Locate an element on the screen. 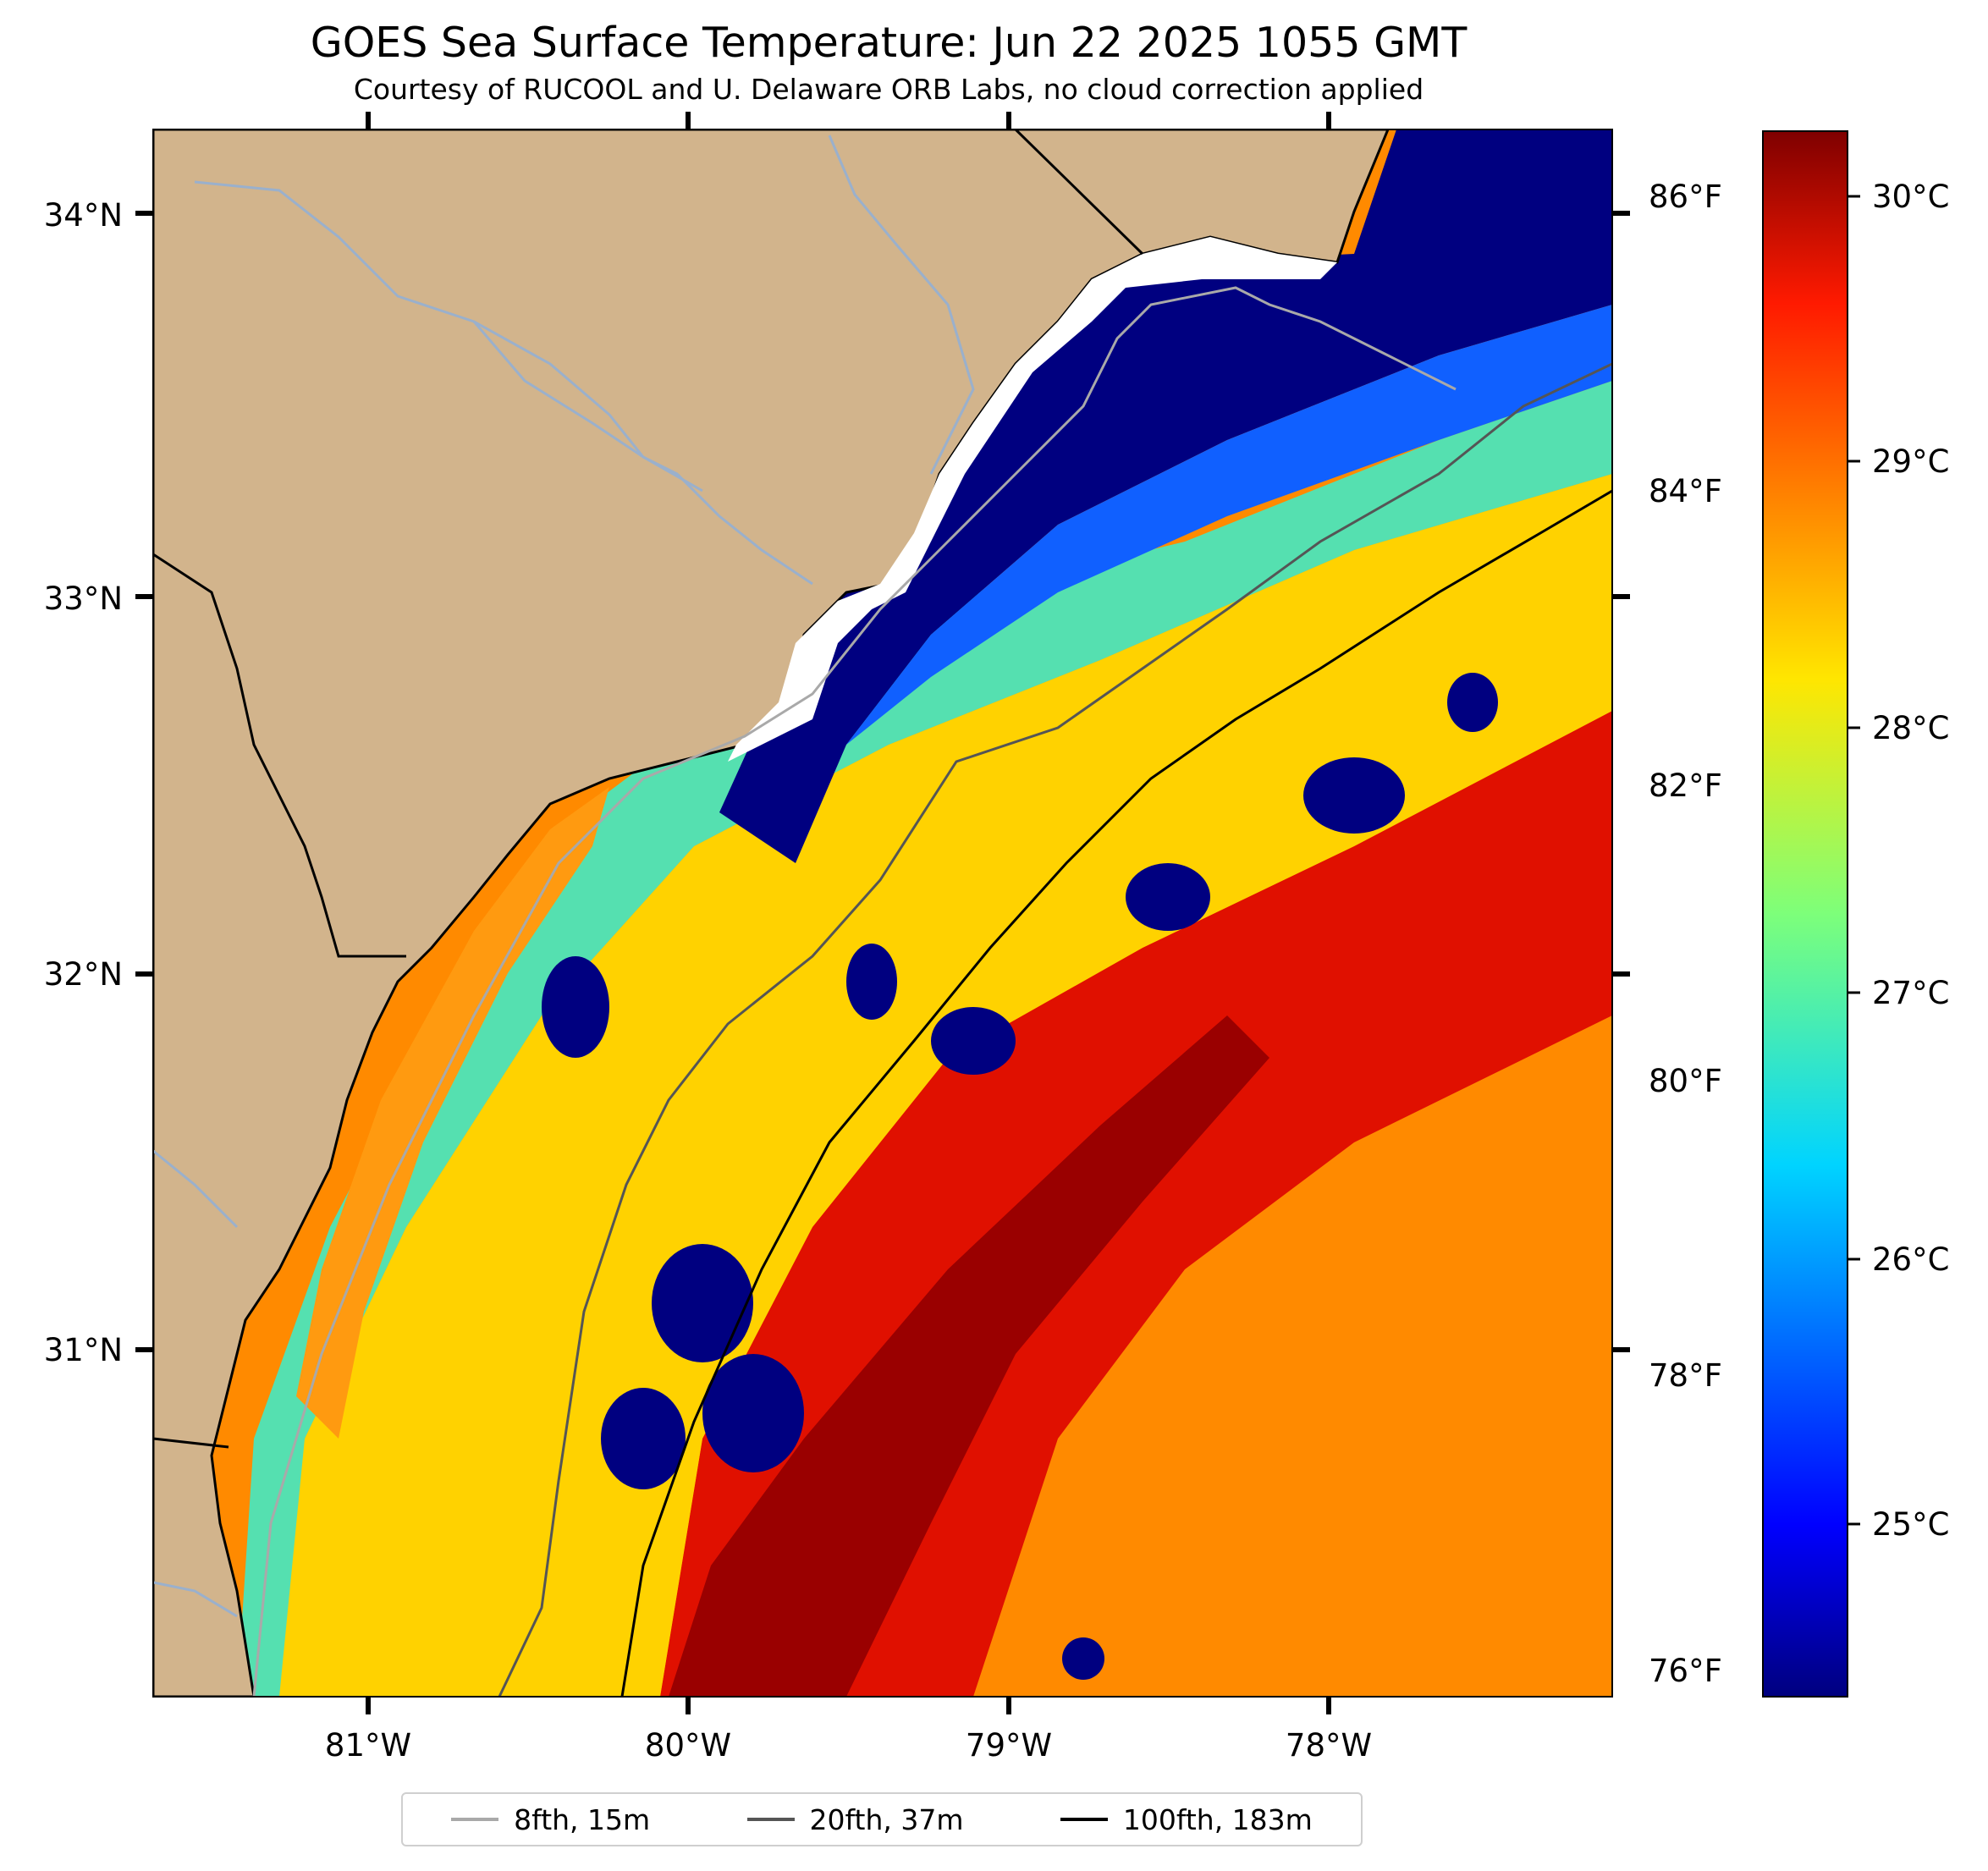  cb-label-30: 30°C is located at coordinates (1910, 197).